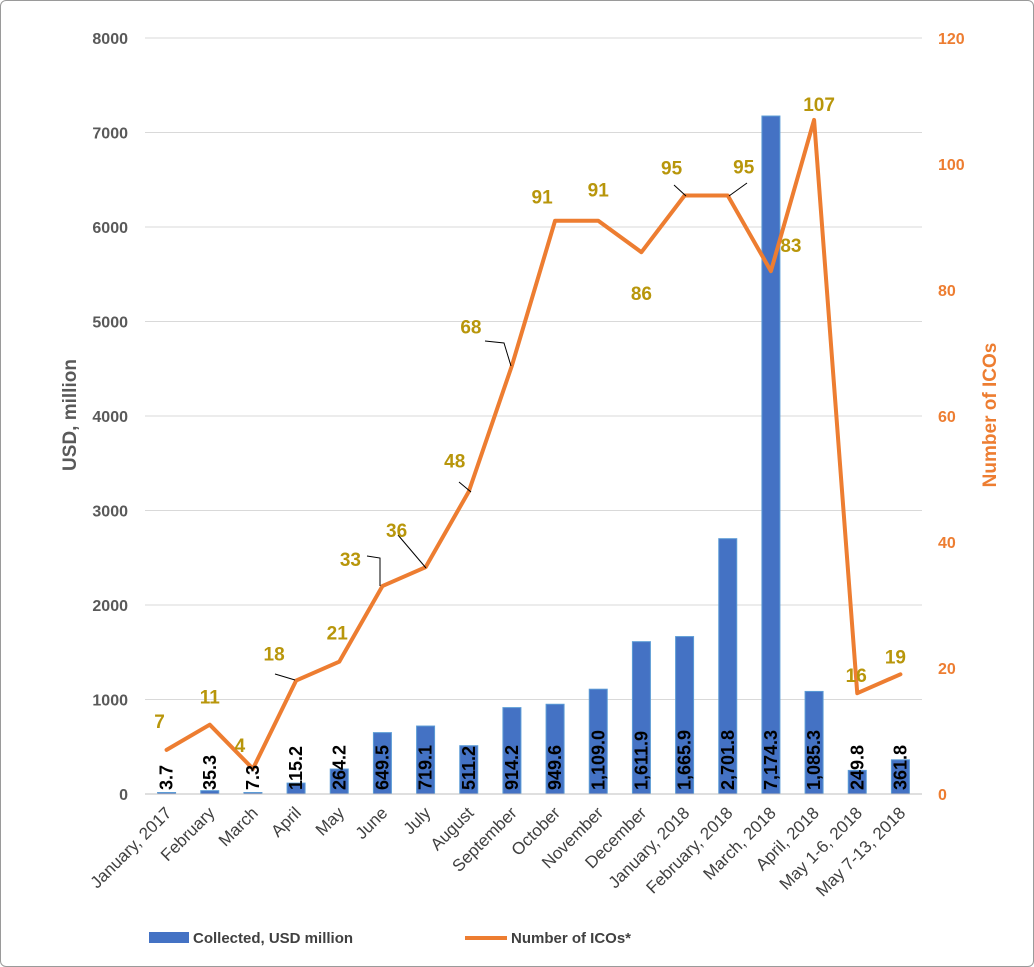  What do you see at coordinates (273, 938) in the screenshot?
I see `legend-bar-label: Collected, USD million` at bounding box center [273, 938].